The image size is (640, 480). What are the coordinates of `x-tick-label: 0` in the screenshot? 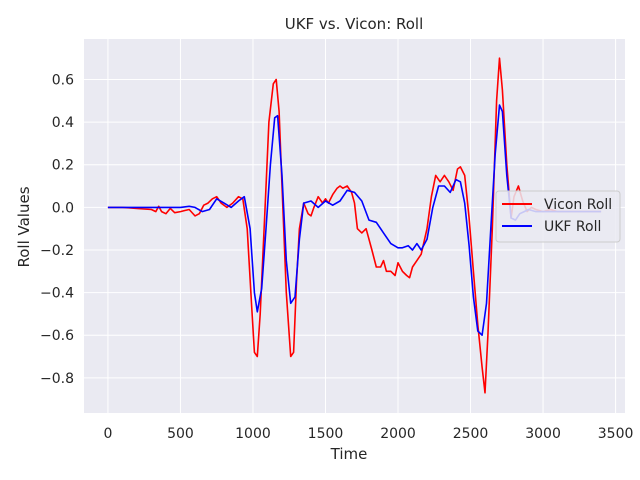 It's located at (107, 434).